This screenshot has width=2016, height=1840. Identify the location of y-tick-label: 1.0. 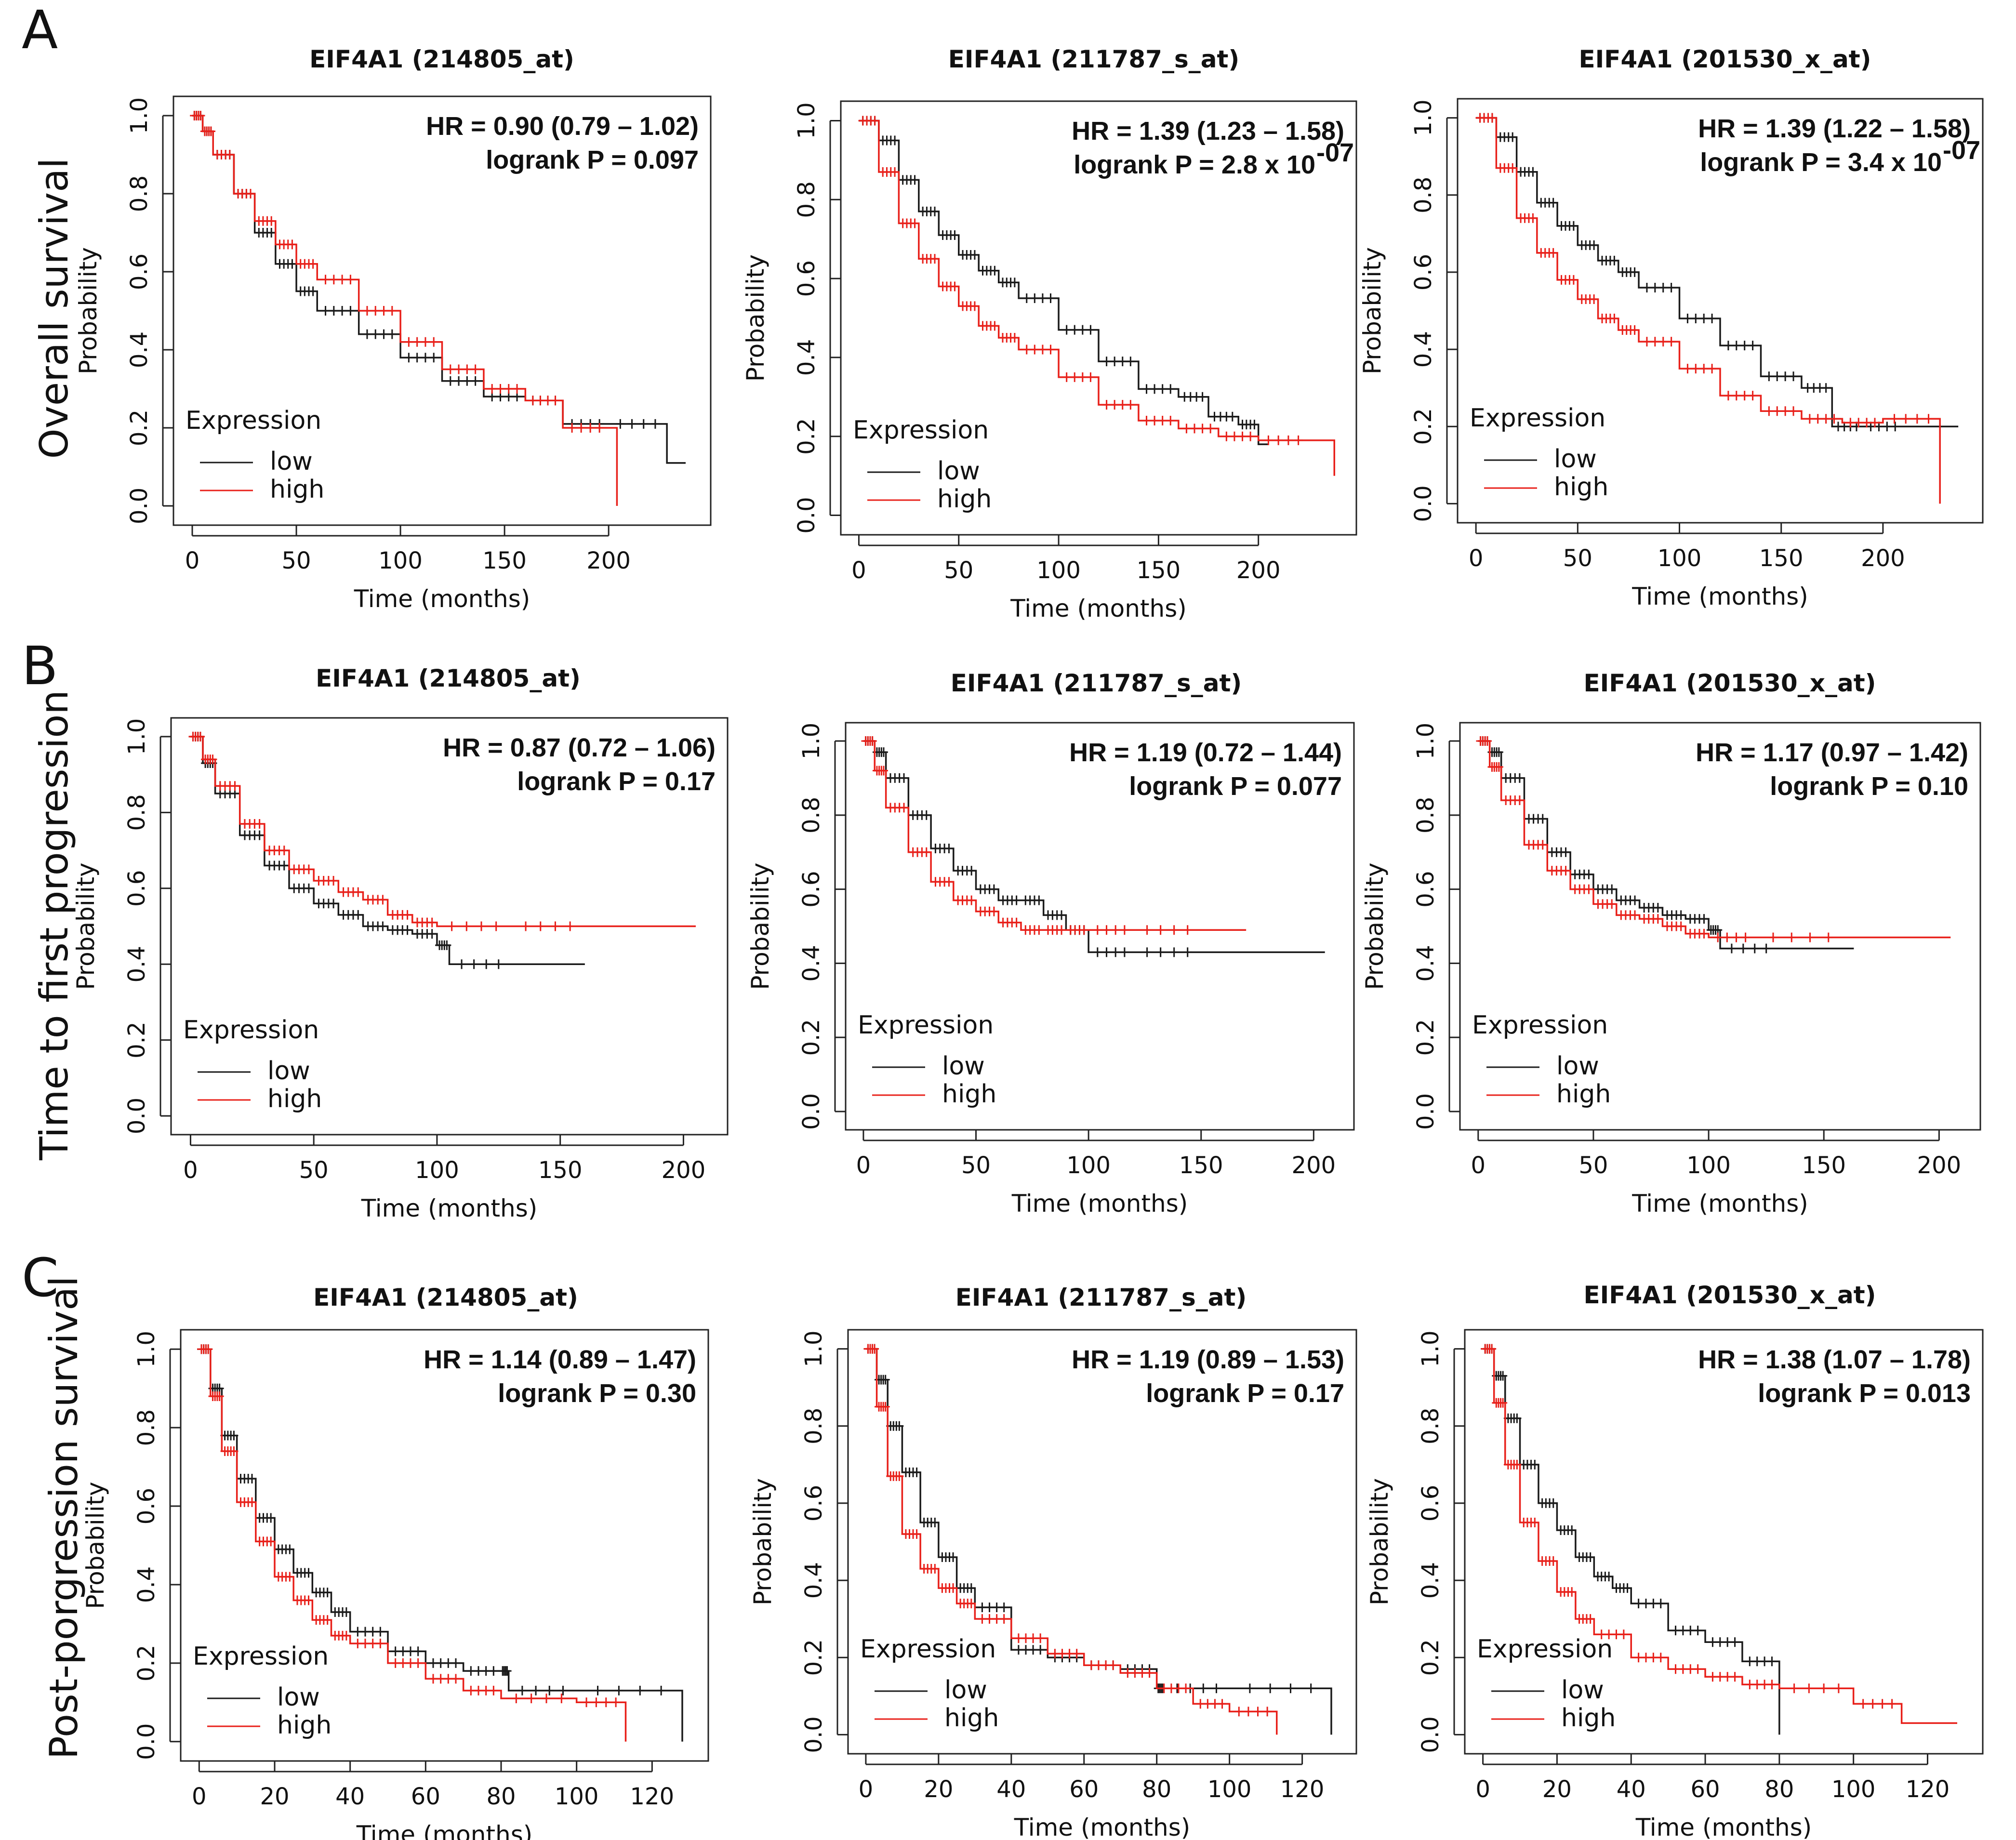
(1423, 117).